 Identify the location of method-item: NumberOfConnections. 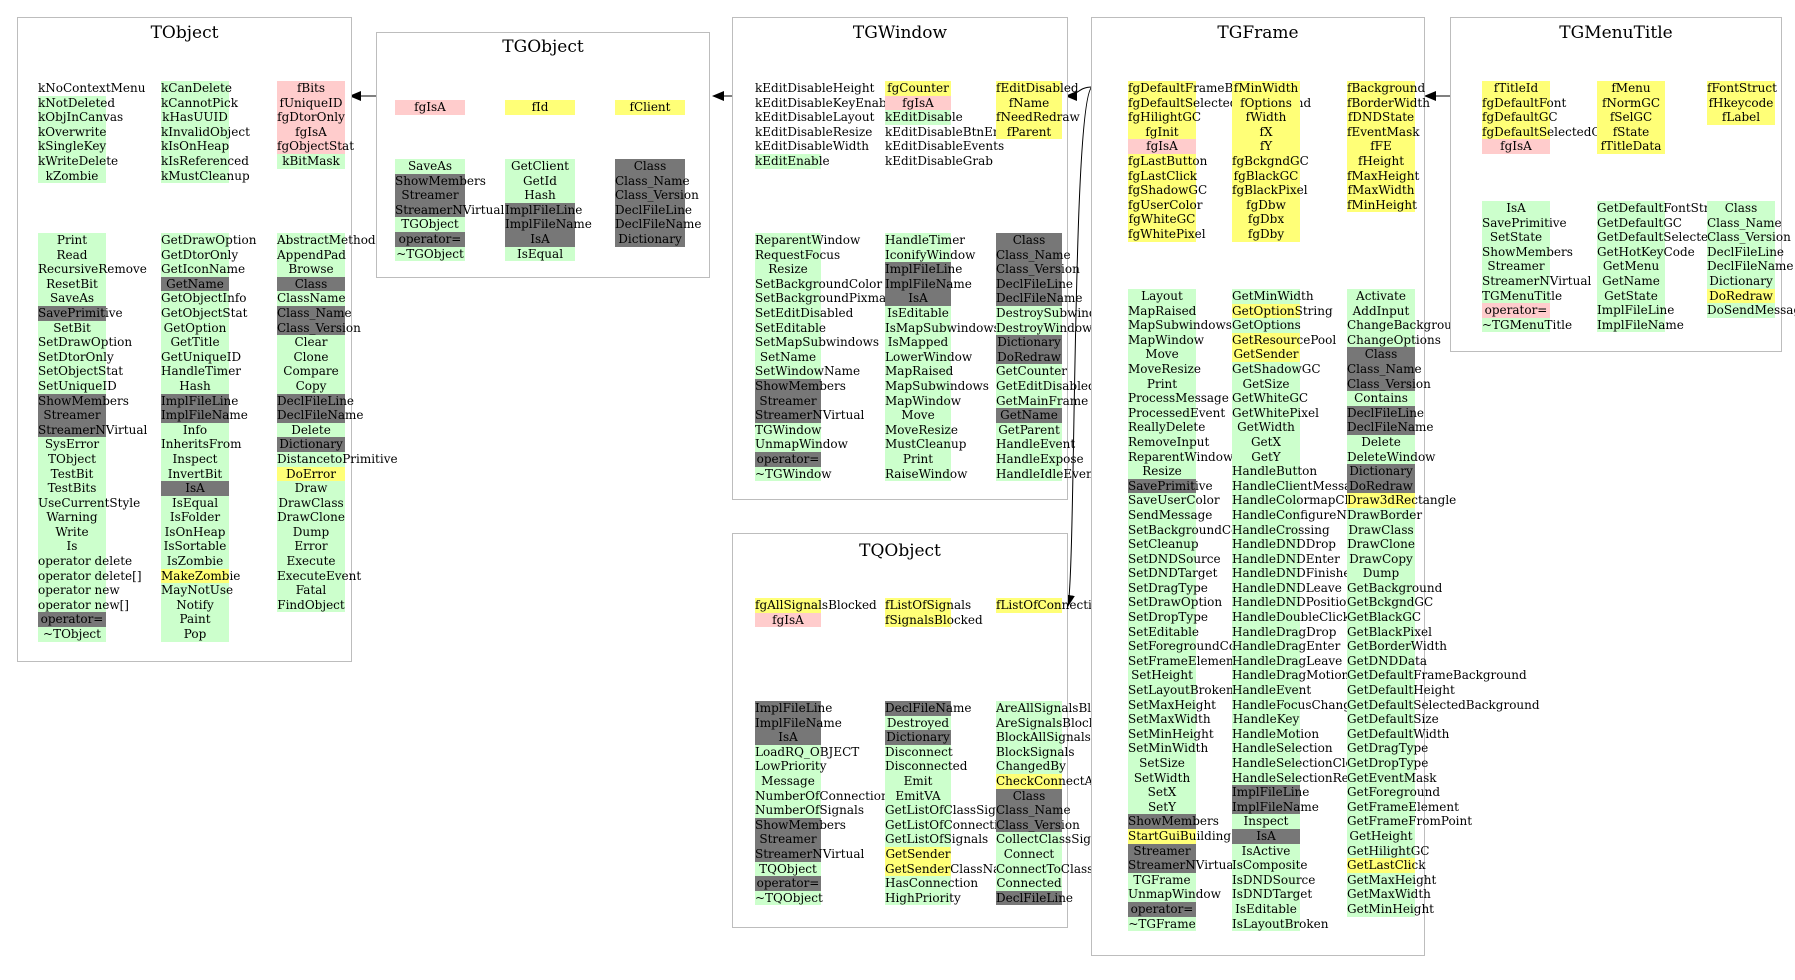
(825, 796).